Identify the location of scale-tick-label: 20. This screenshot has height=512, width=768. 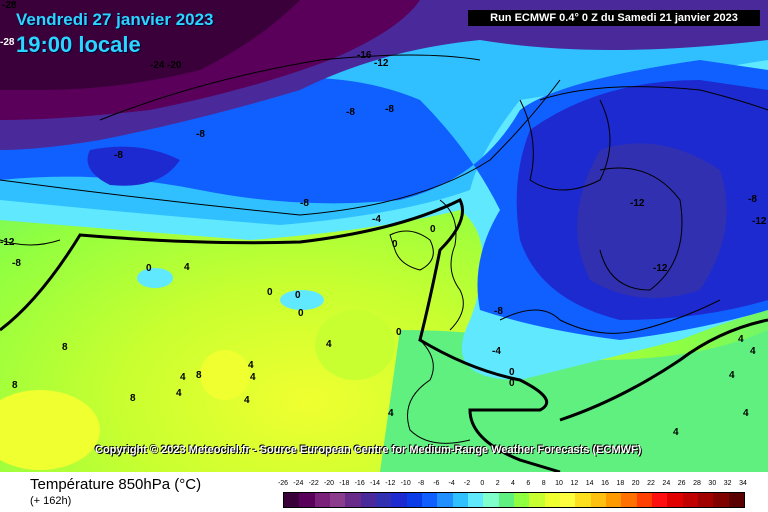
(635, 483).